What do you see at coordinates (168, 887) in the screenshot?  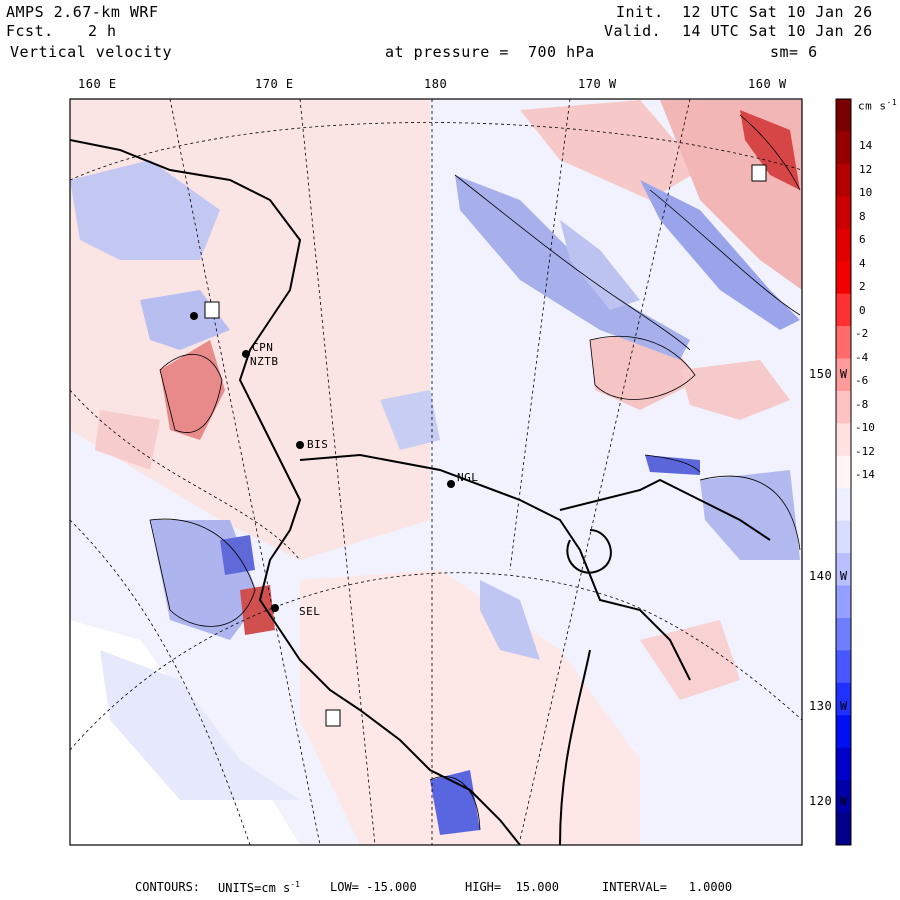 I see `contours-label: CONTOURS:` at bounding box center [168, 887].